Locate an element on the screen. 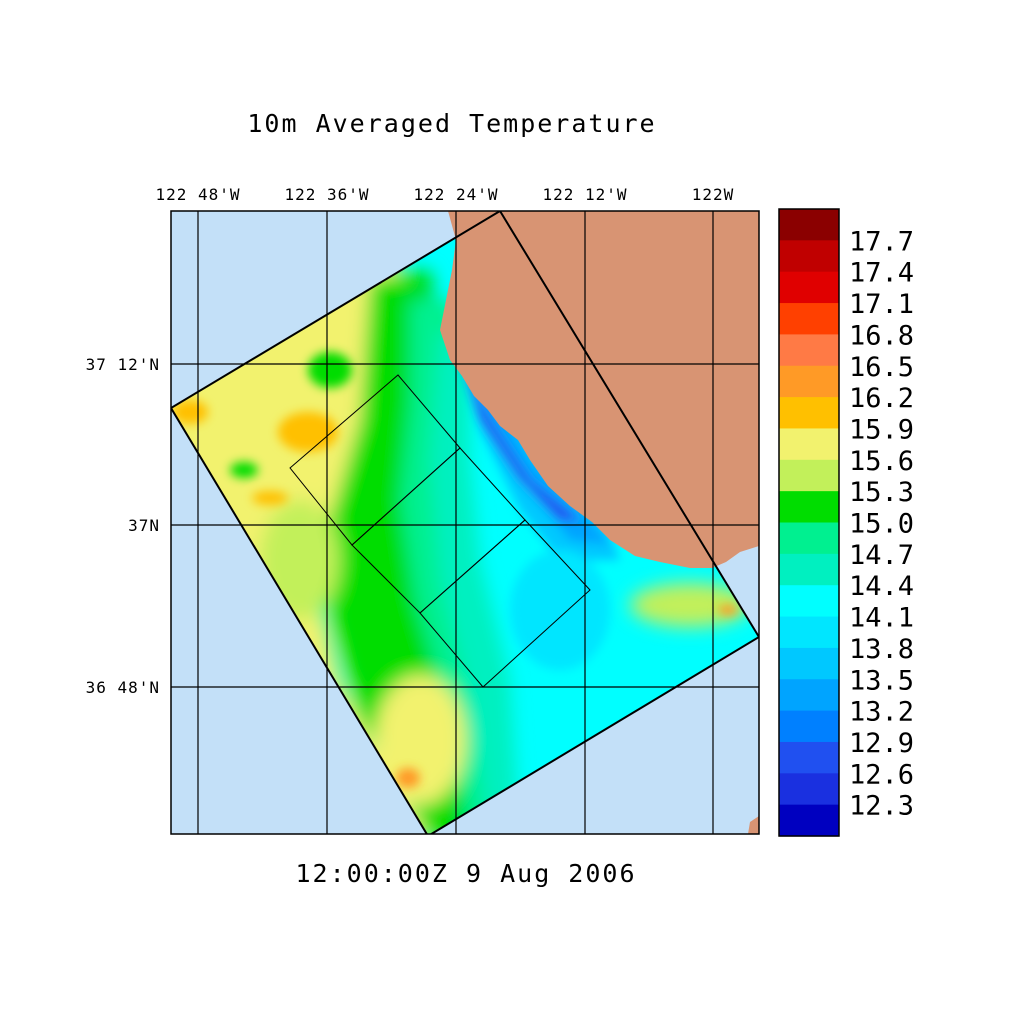 This screenshot has height=1024, width=1024. lon-tick-labels: 122 48'W 122 36'W 122 24'W 122 12'W 122W is located at coordinates (445, 194).